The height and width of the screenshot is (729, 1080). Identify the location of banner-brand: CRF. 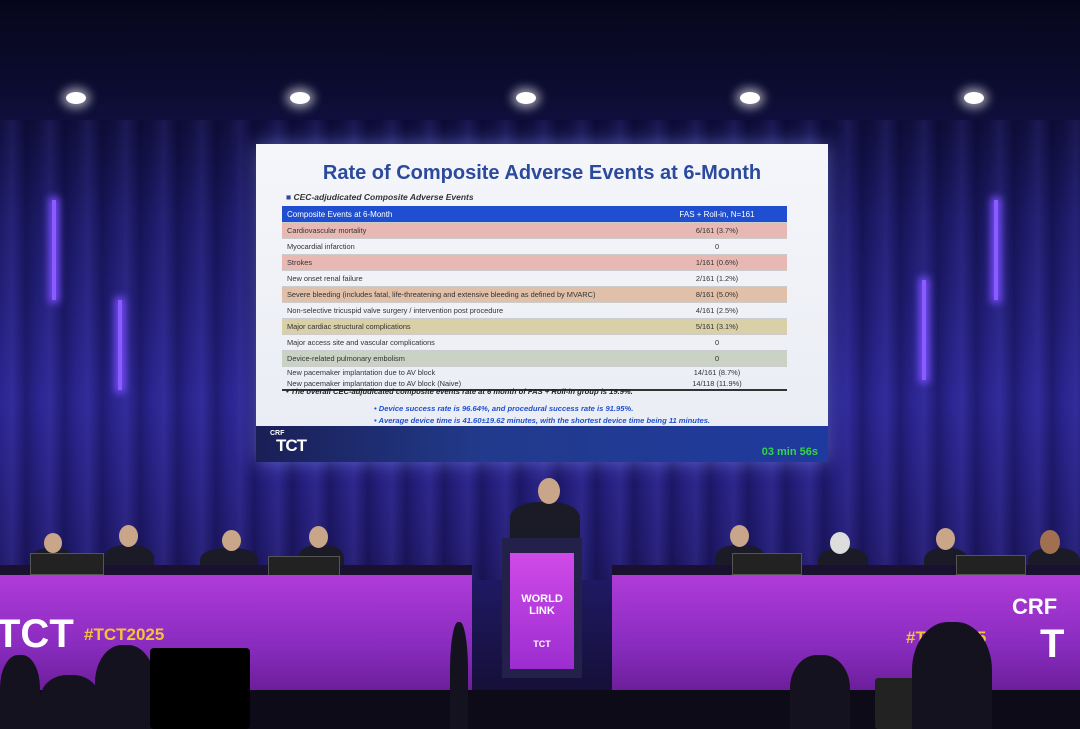
(1035, 606).